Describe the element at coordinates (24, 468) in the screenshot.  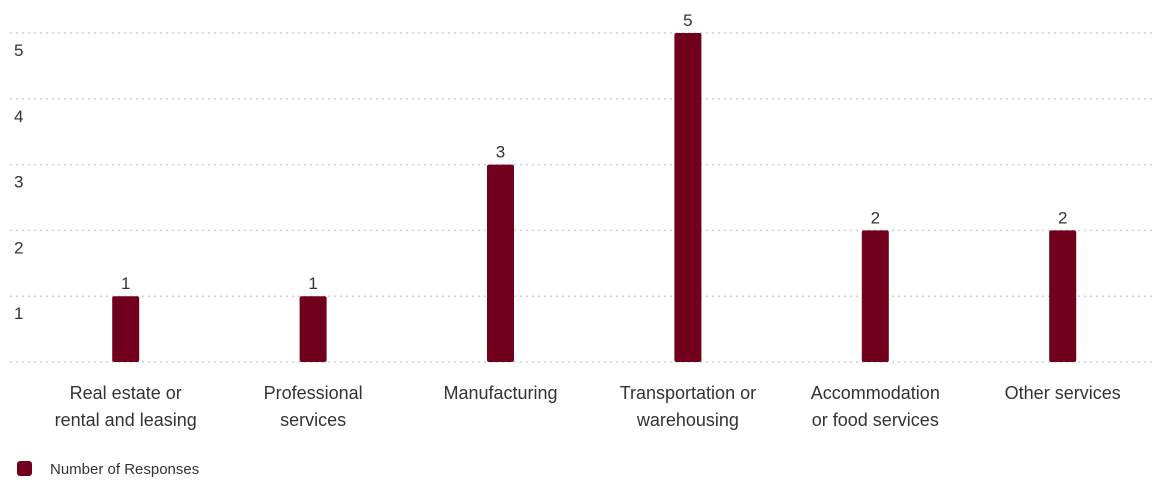
I see `legend-swatch` at that location.